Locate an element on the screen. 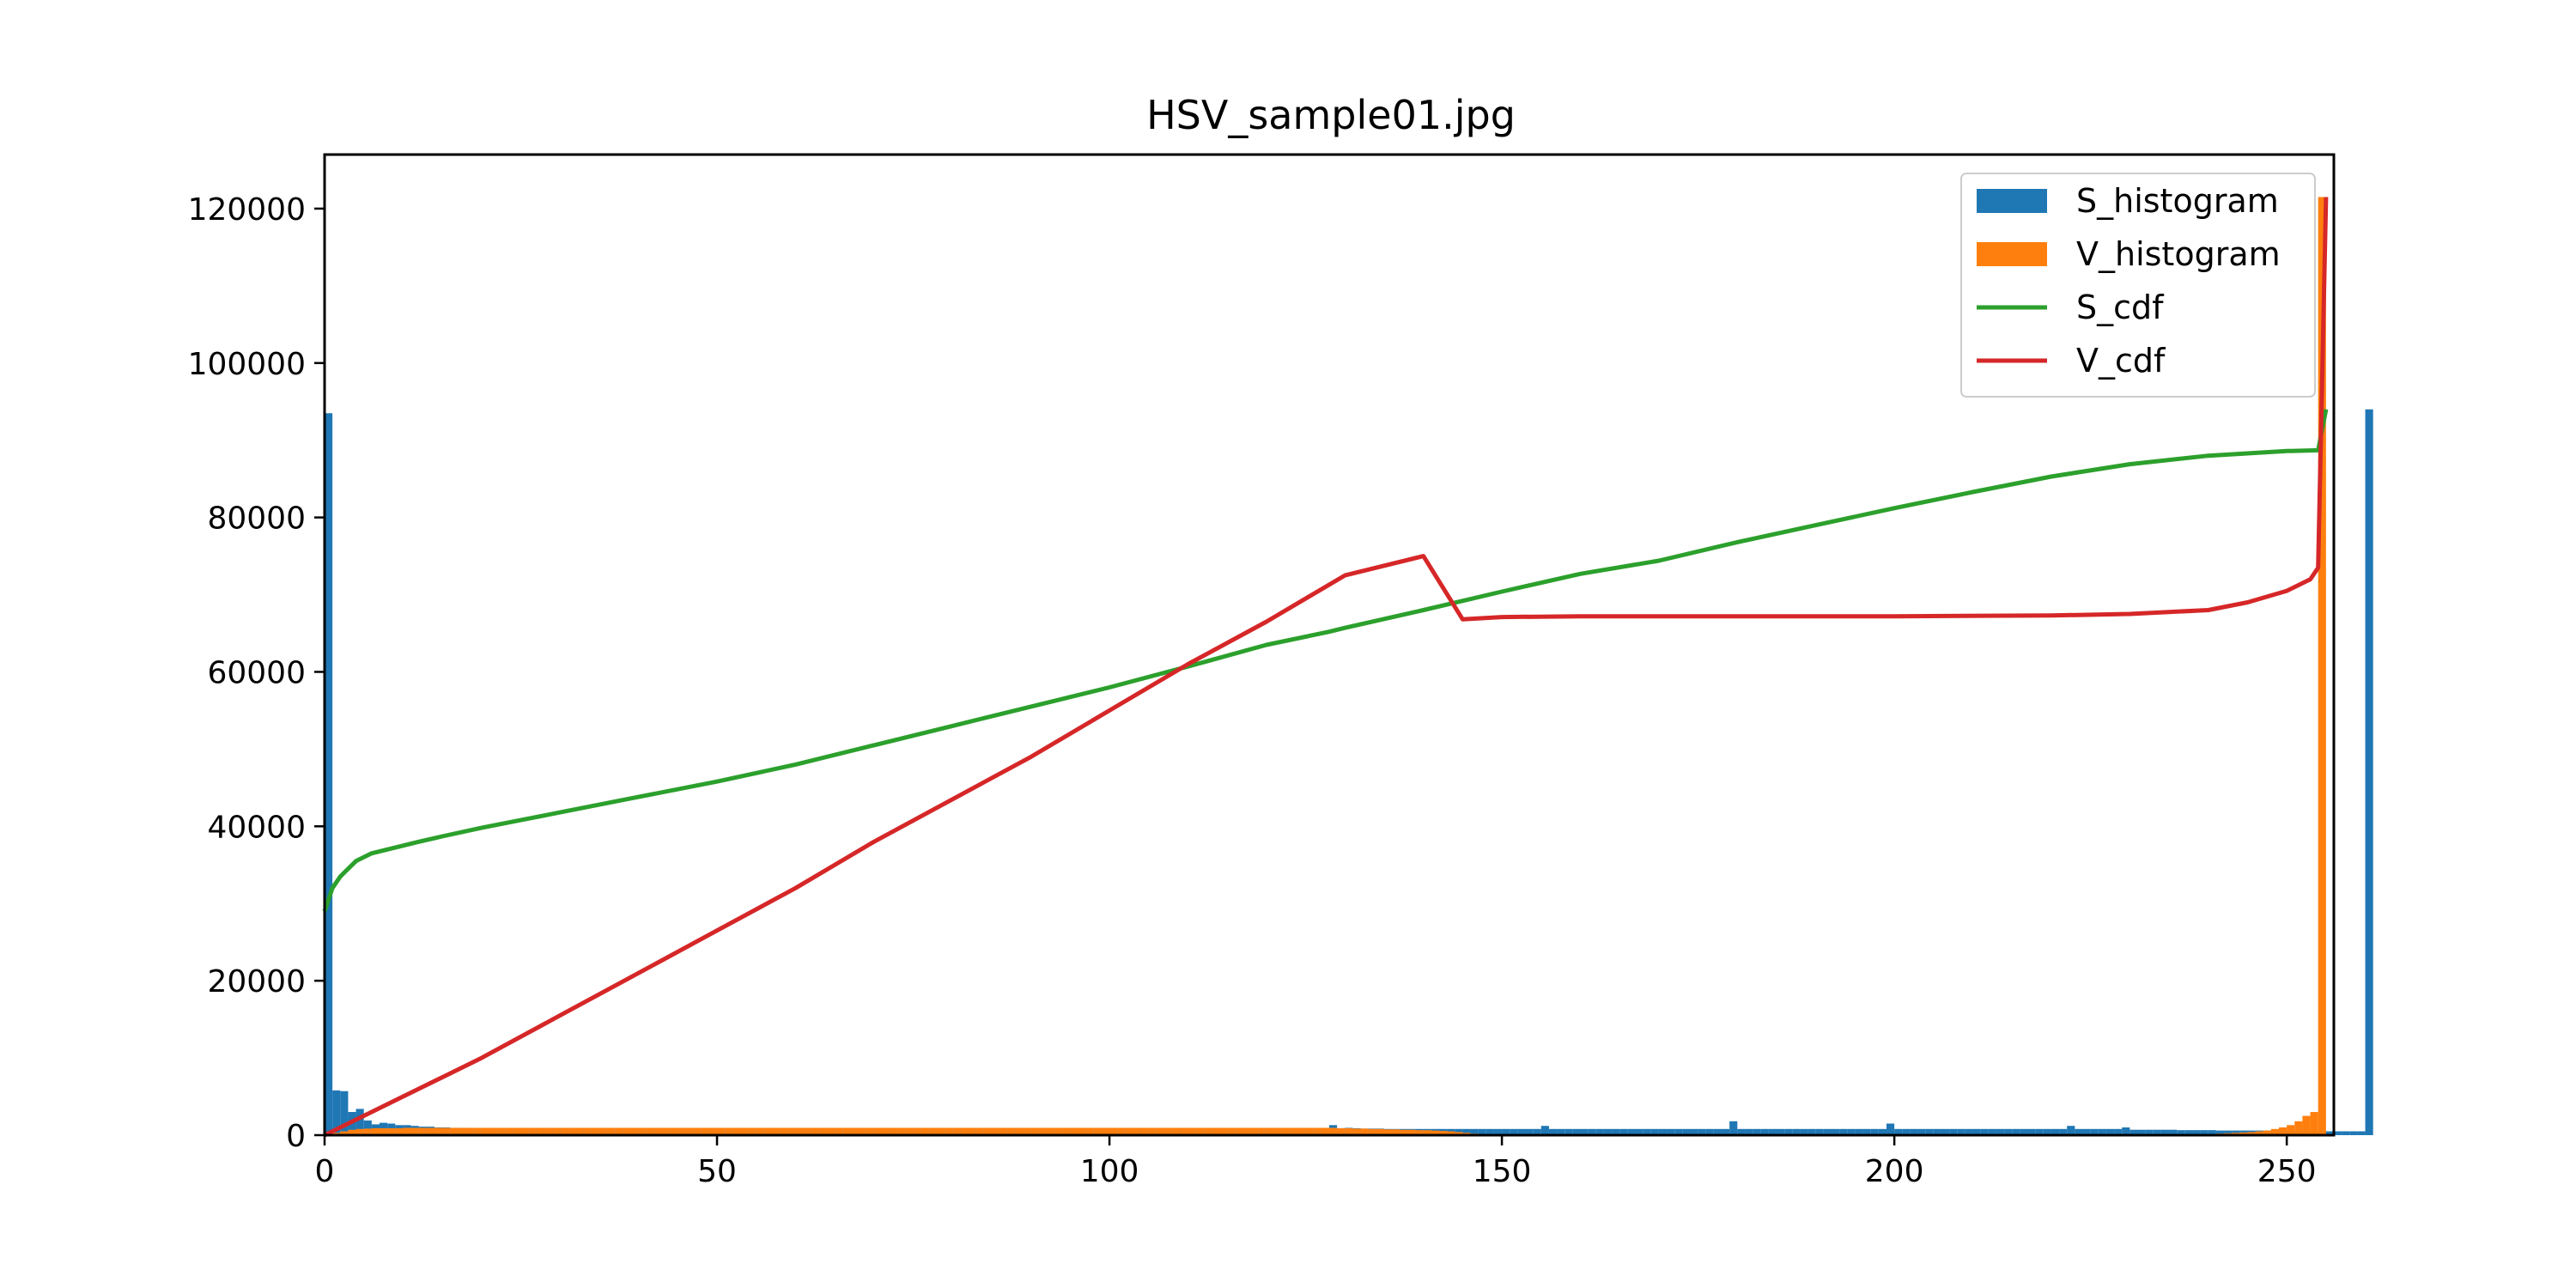 This screenshot has width=2576, height=1288. x-axis: 0 50 100 150 200 250 is located at coordinates (1316, 1162).